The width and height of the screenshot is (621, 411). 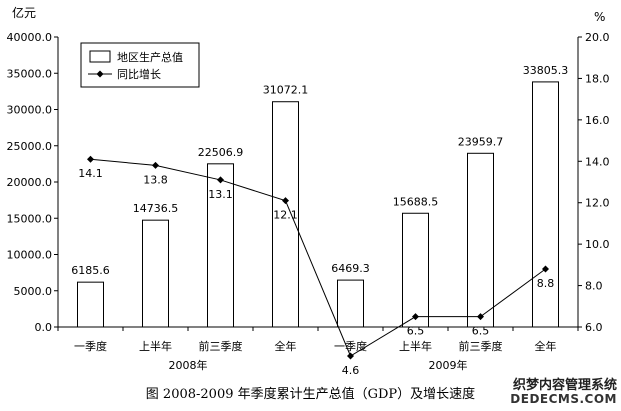 I want to click on legend-bar-swatch, so click(x=100, y=56).